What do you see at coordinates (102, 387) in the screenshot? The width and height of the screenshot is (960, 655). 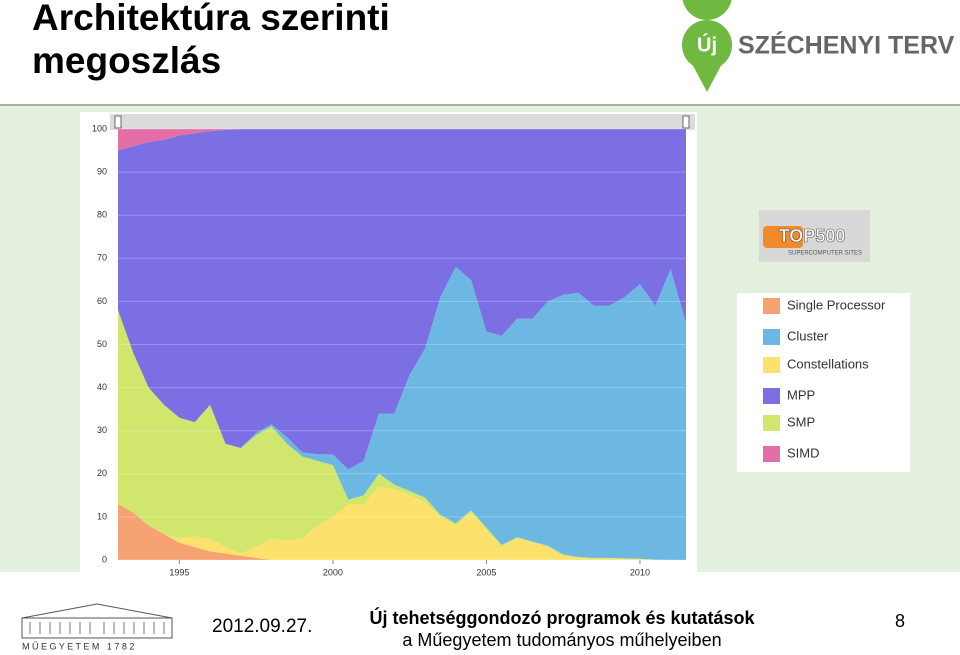 I see `y-tick-label: 40` at bounding box center [102, 387].